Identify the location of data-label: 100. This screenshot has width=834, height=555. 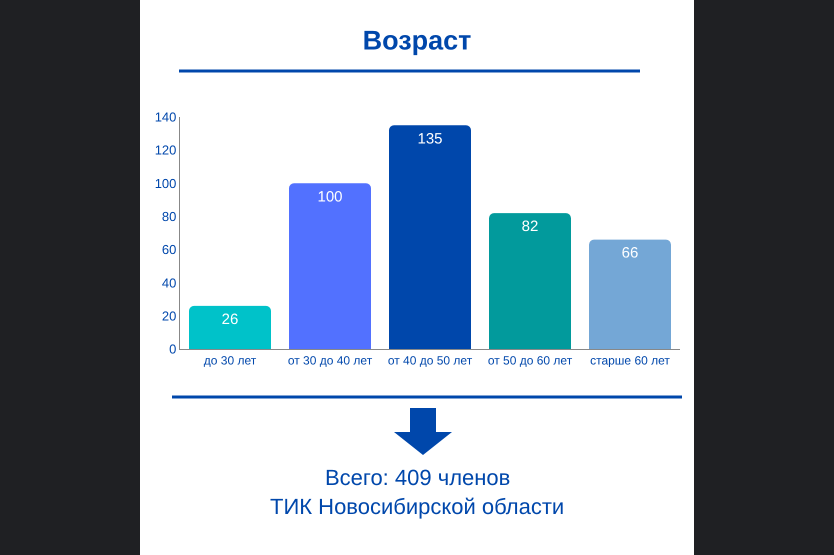
(330, 197).